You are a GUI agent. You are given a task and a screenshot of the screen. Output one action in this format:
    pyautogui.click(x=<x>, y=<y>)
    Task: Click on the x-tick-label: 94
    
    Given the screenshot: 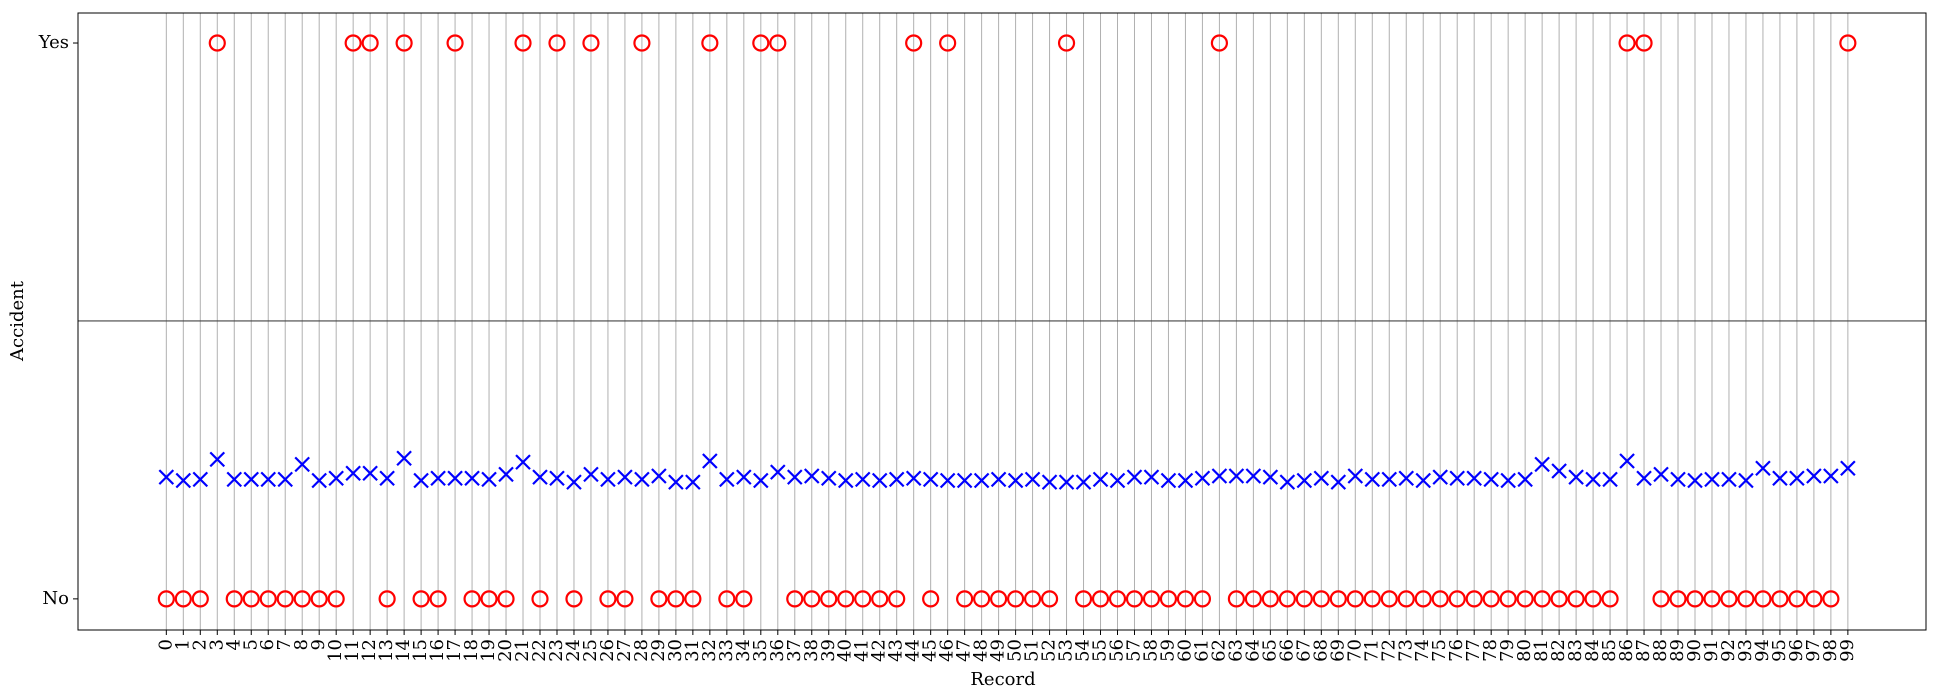 What is the action you would take?
    pyautogui.click(x=1762, y=650)
    